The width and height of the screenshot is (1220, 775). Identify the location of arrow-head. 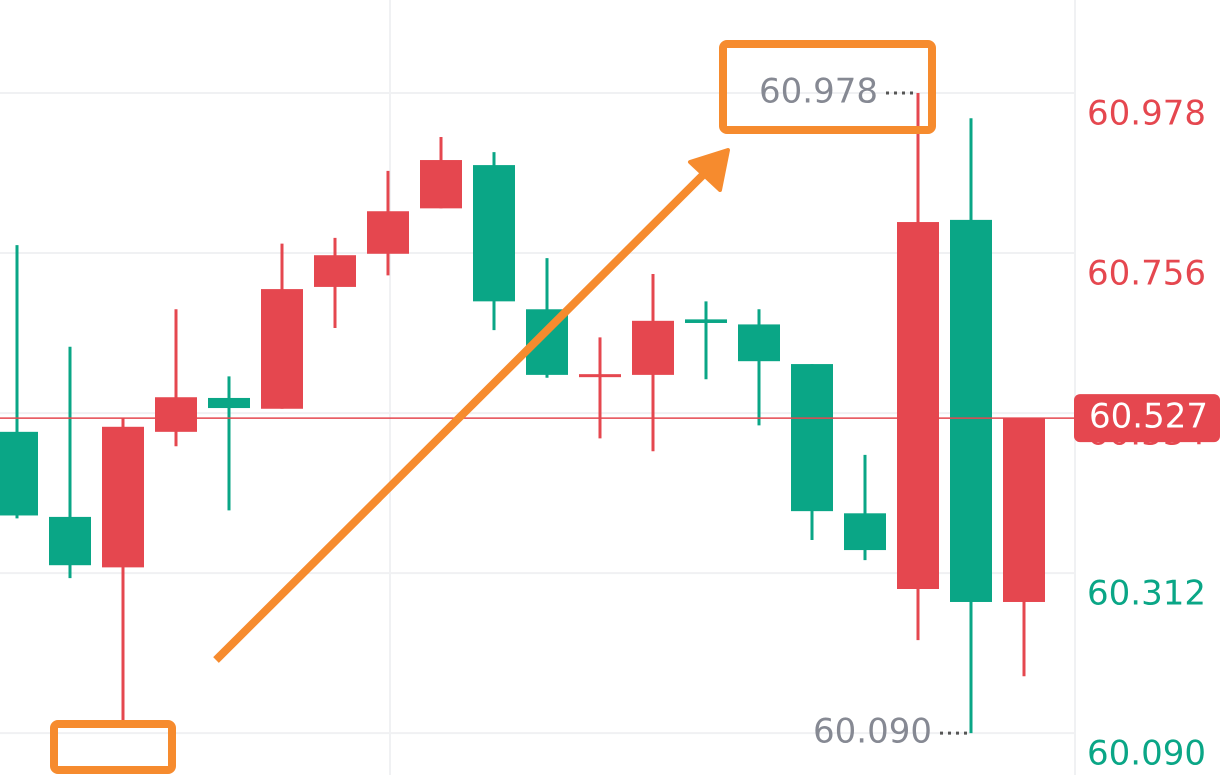
(709, 170).